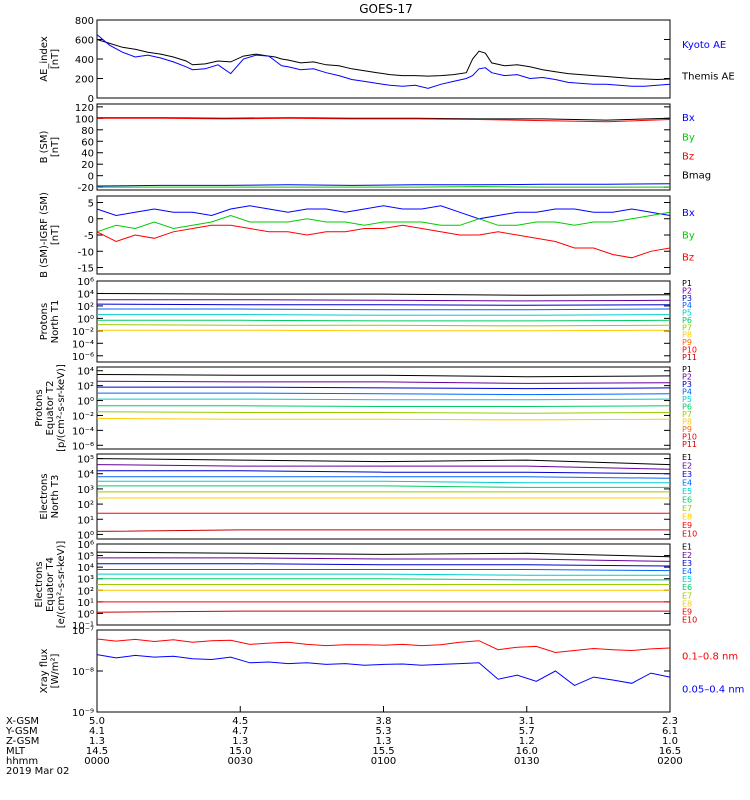  I want to click on x-tick-value: 5.3, so click(384, 731).